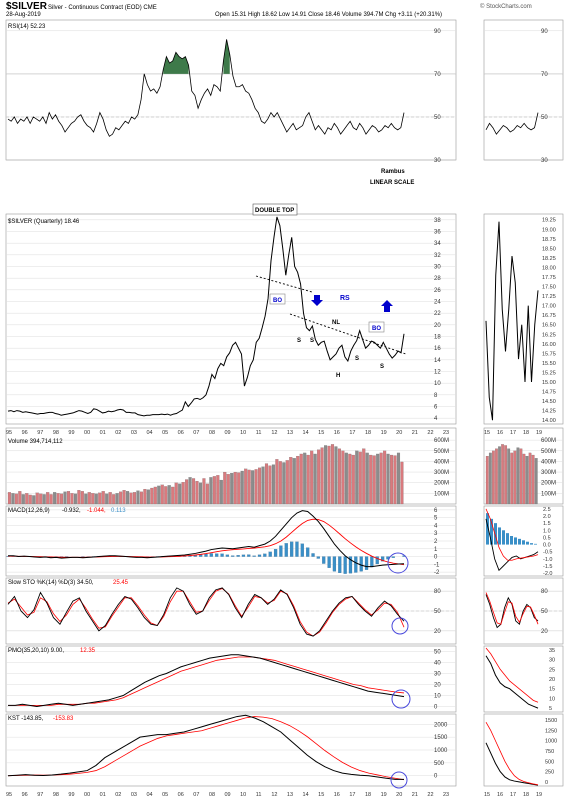 The width and height of the screenshot is (566, 805). Describe the element at coordinates (336, 323) in the screenshot. I see `nl-label: NL` at that location.